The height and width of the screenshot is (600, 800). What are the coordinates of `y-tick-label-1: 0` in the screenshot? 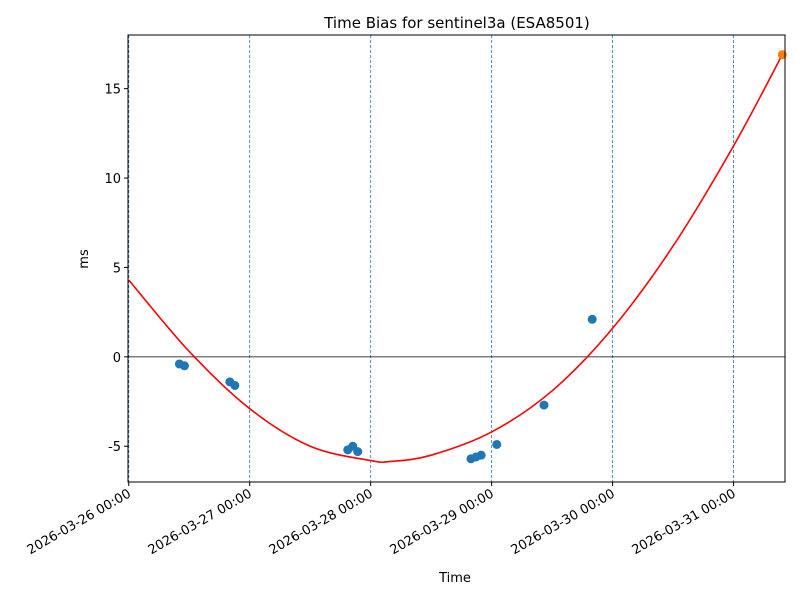 It's located at (117, 358).